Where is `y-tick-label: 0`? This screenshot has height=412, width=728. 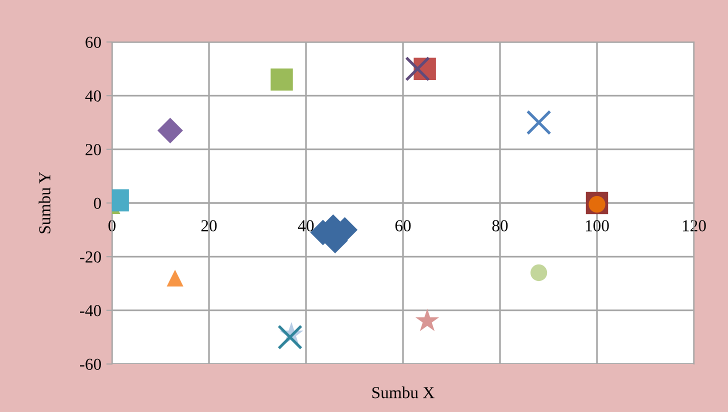
y-tick-label: 0 is located at coordinates (97, 203).